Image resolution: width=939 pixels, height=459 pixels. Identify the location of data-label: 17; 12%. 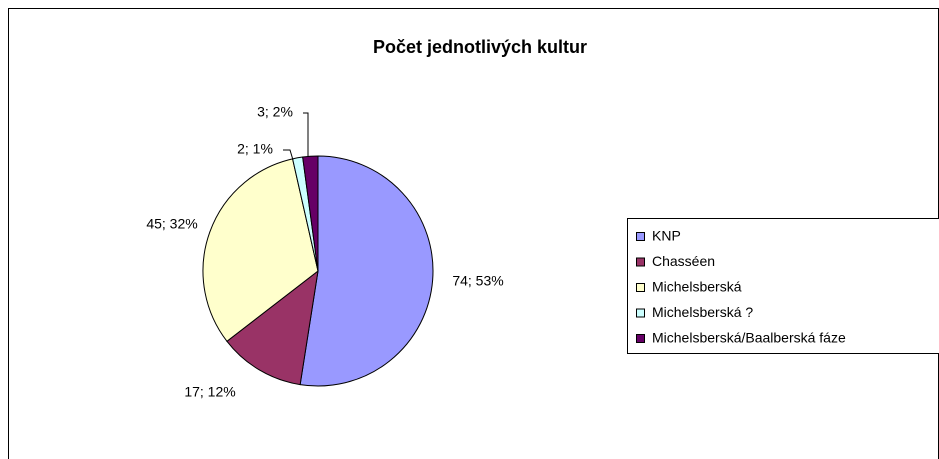
(209, 392).